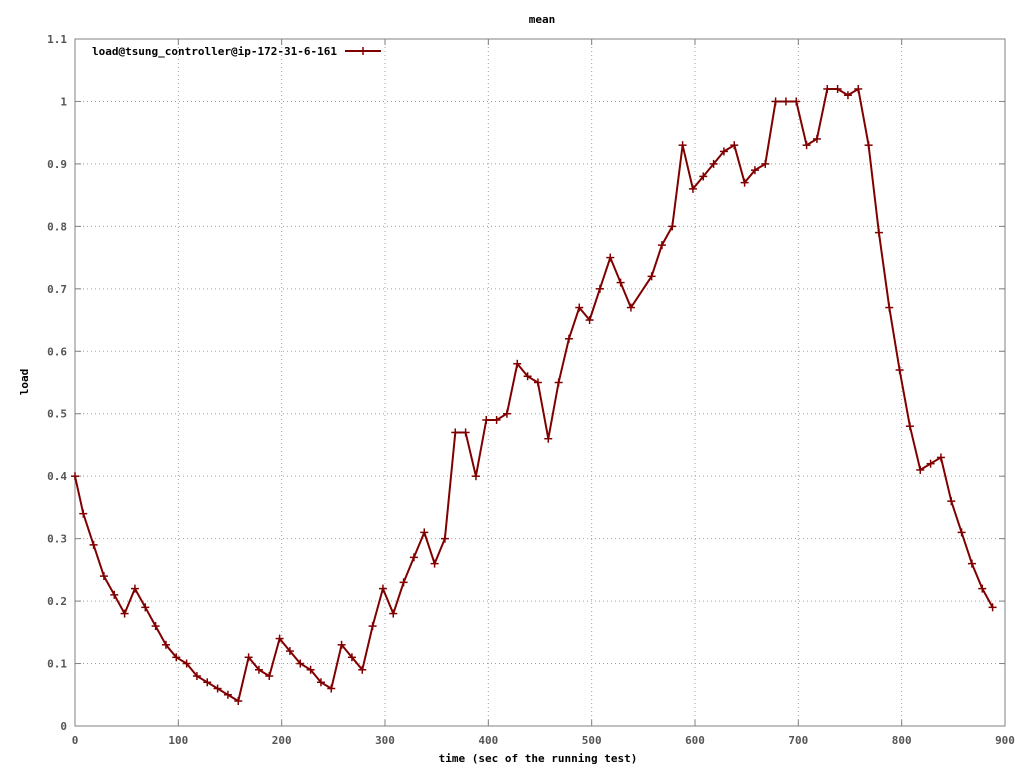 The width and height of the screenshot is (1024, 768). What do you see at coordinates (57, 39) in the screenshot?
I see `y-tick-label: 1.1` at bounding box center [57, 39].